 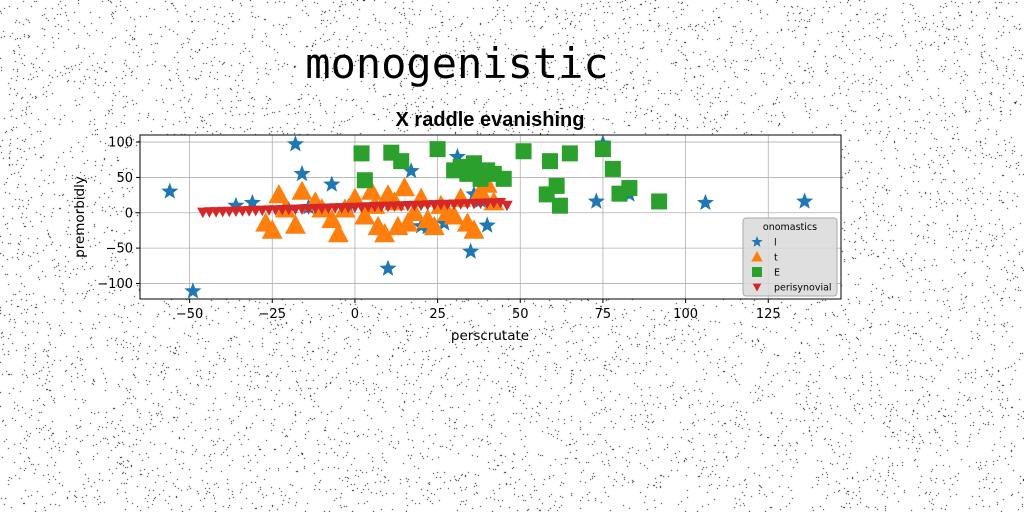 I want to click on legend-box, so click(x=790, y=257).